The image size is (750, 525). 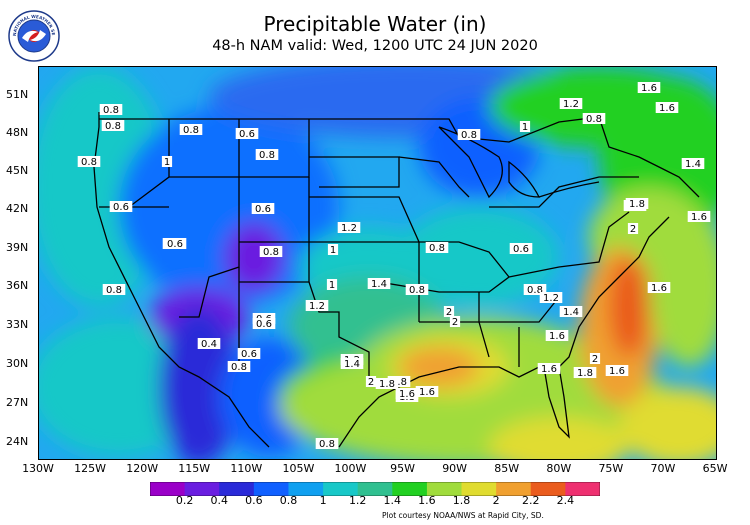 I want to click on lat-label: 51N, so click(x=17, y=94).